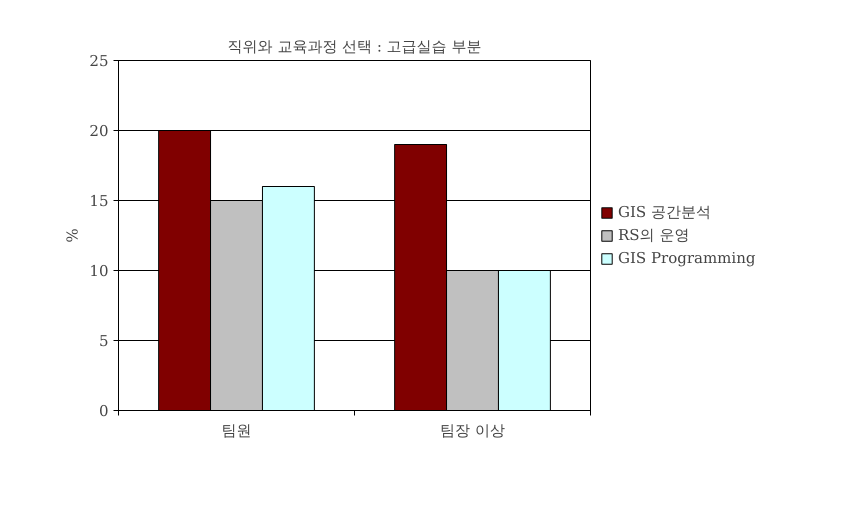 This screenshot has width=856, height=529. What do you see at coordinates (99, 271) in the screenshot?
I see `y-tick-label: 10` at bounding box center [99, 271].